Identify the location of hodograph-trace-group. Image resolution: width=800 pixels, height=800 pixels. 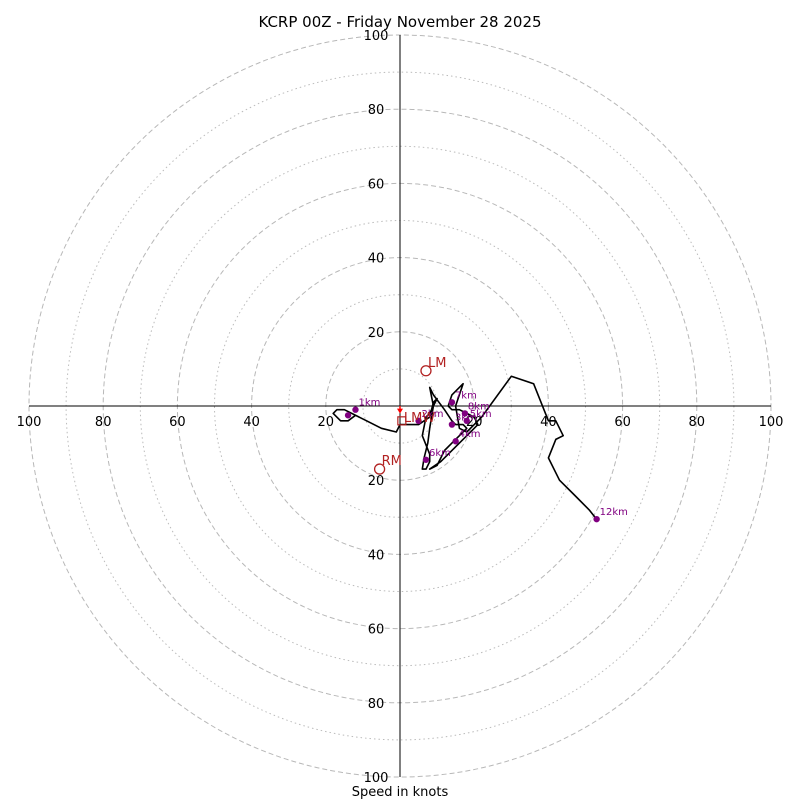
(465, 447).